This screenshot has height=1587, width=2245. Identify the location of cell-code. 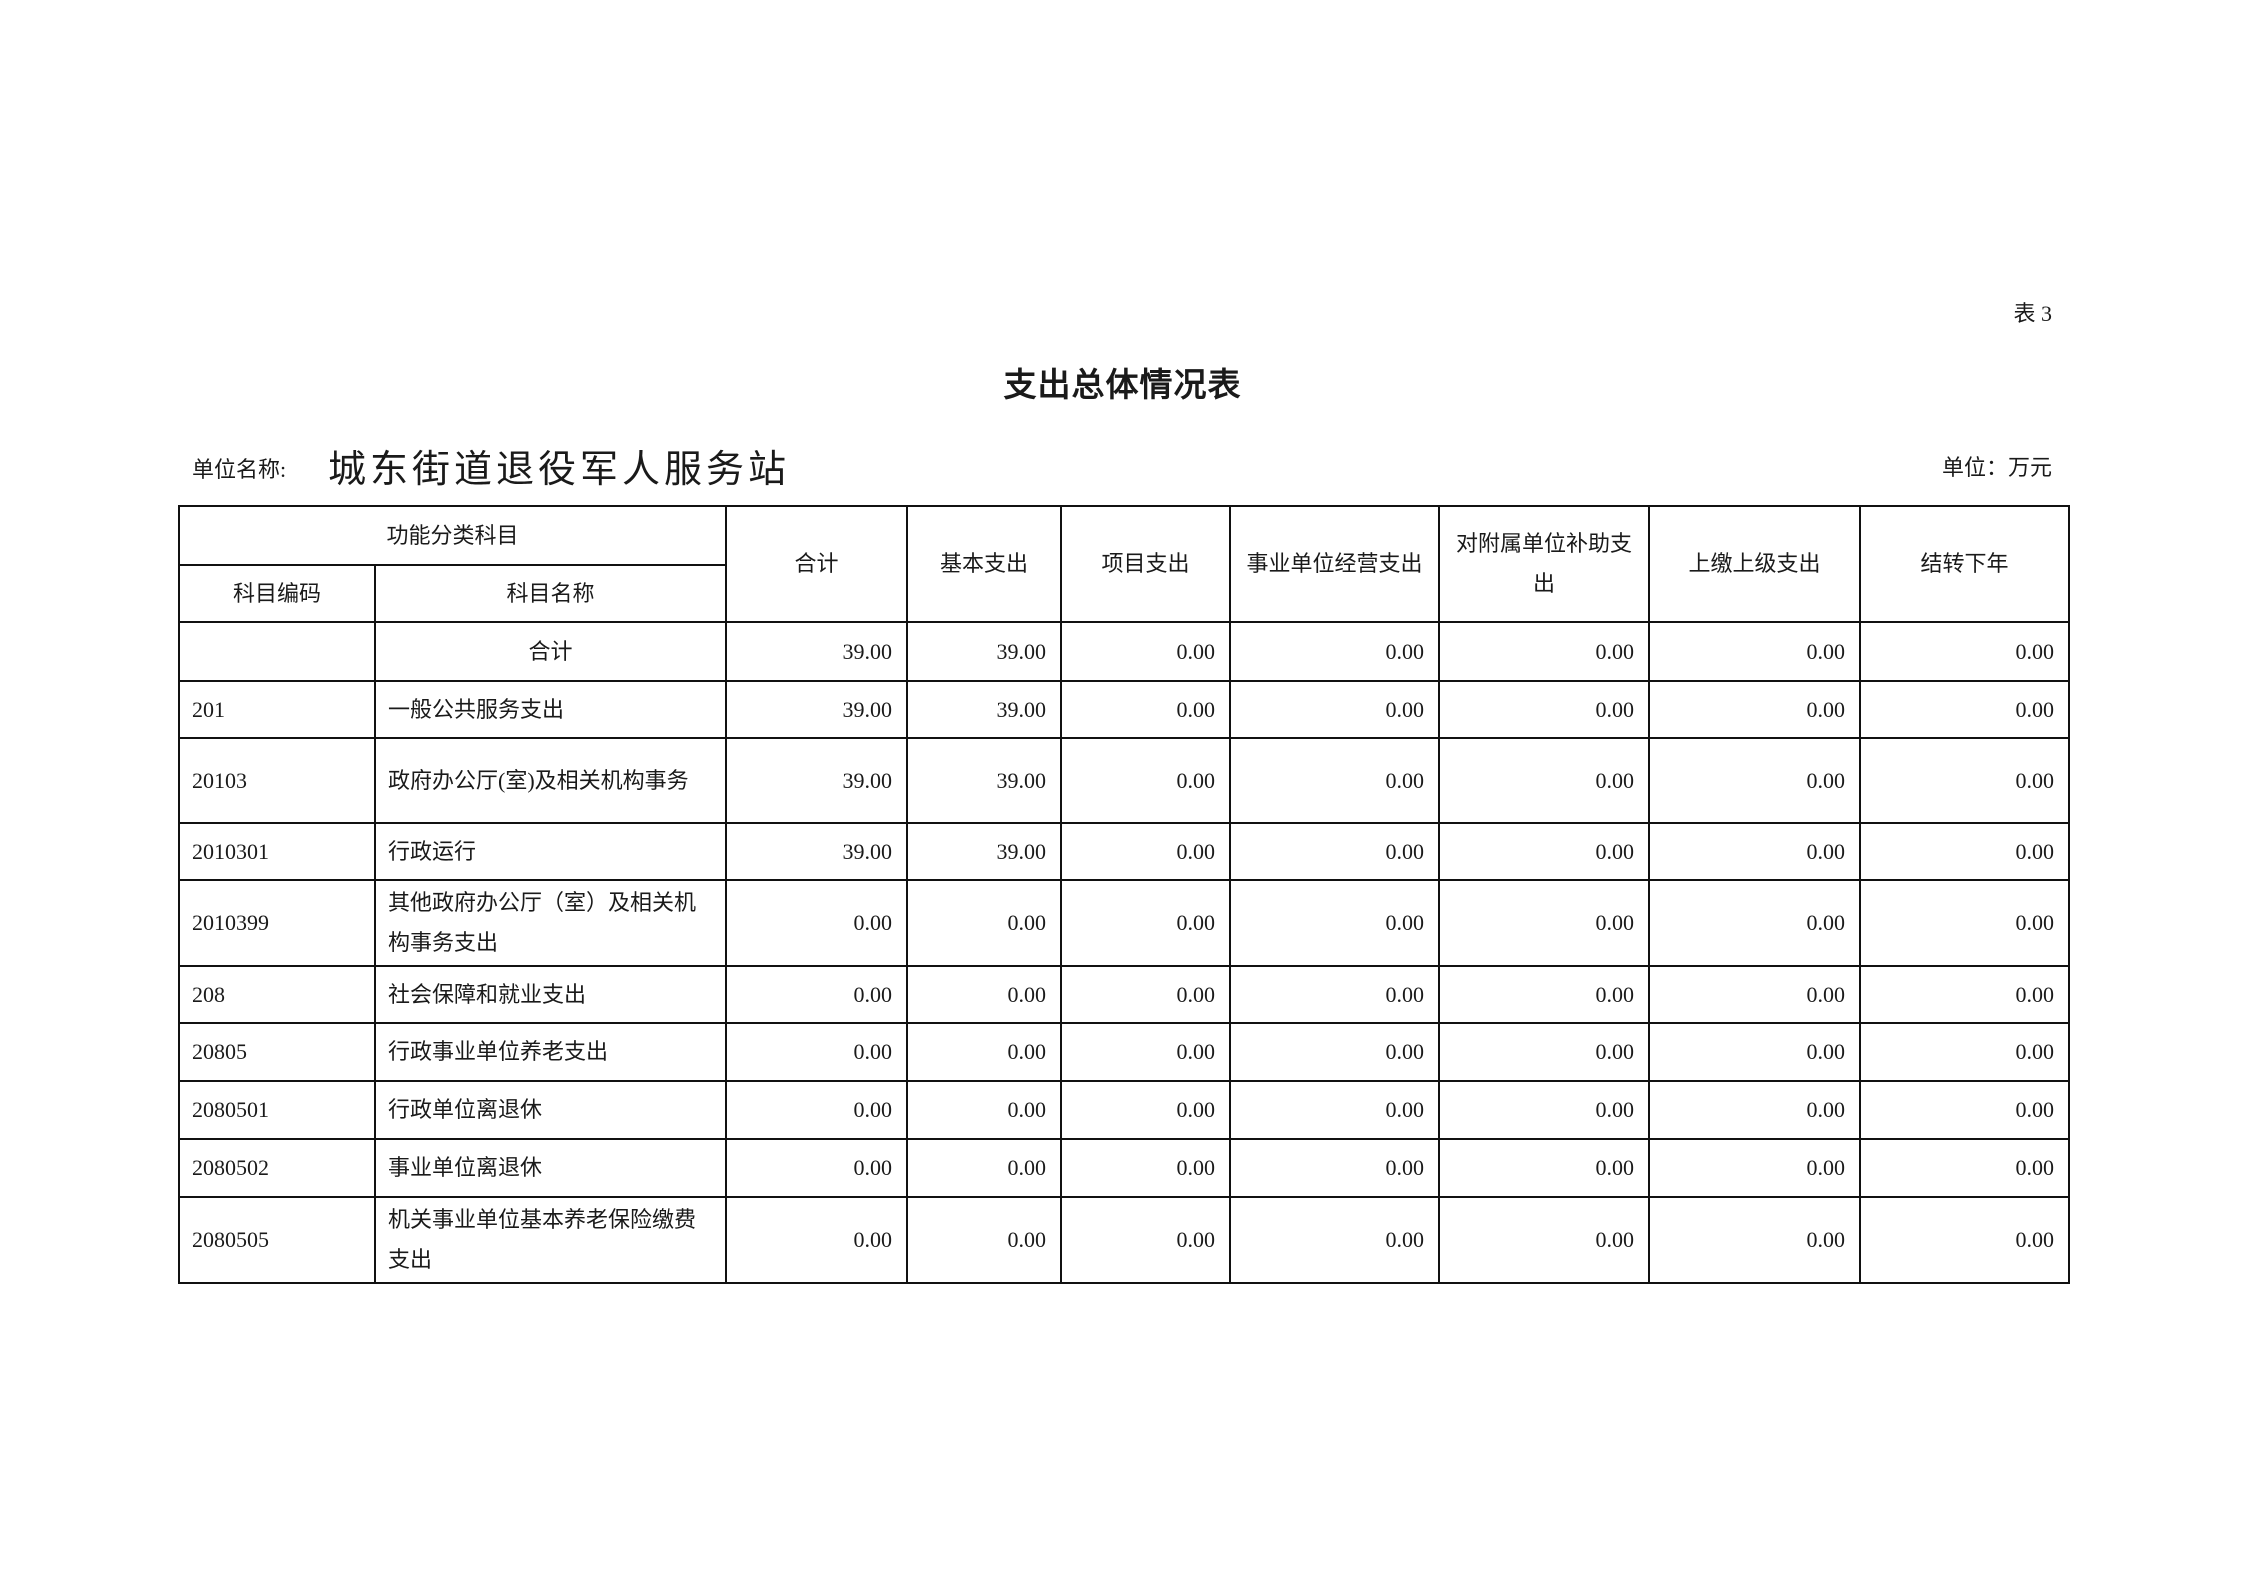
(277, 651).